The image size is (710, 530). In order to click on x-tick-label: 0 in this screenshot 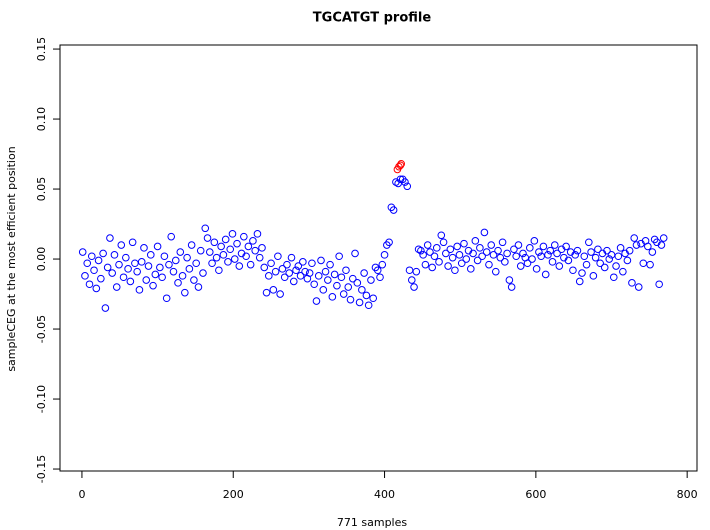, I will do `click(81, 494)`.